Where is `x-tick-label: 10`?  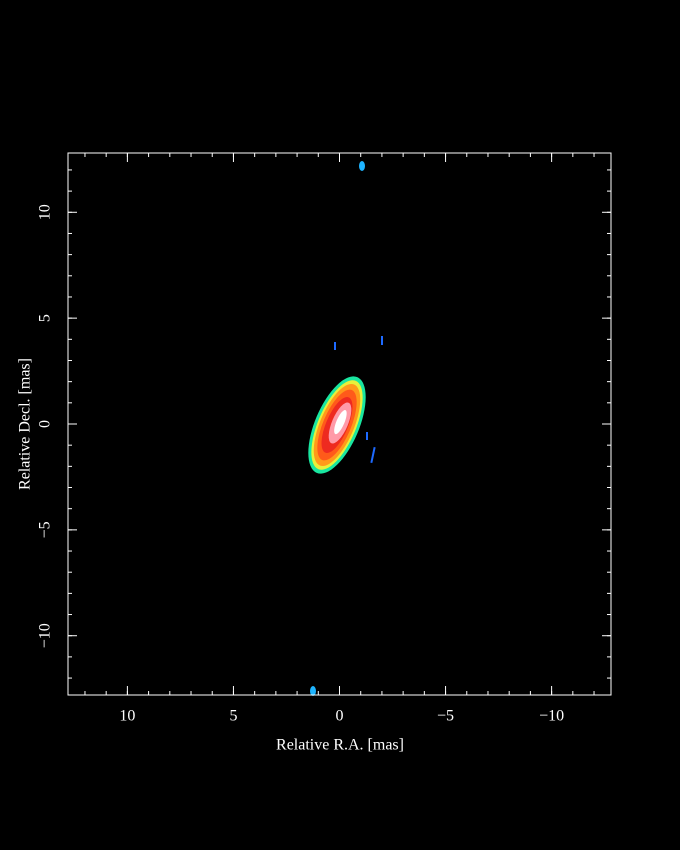
x-tick-label: 10 is located at coordinates (127, 716).